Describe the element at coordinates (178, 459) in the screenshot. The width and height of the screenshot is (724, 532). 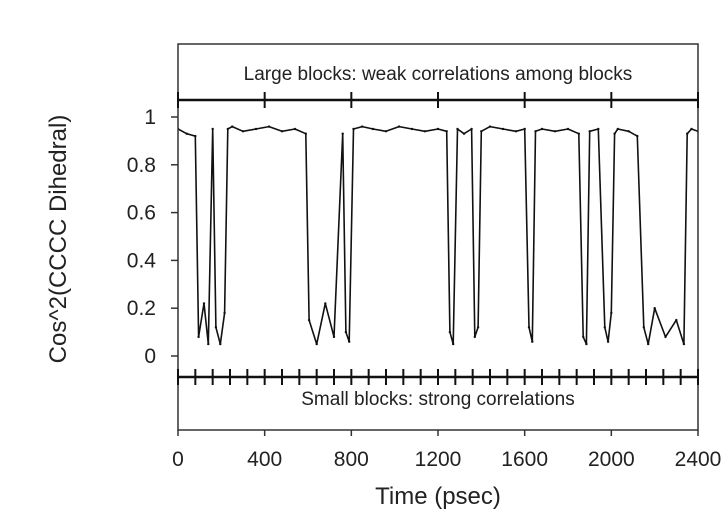
I see `x-tick-label: 0` at that location.